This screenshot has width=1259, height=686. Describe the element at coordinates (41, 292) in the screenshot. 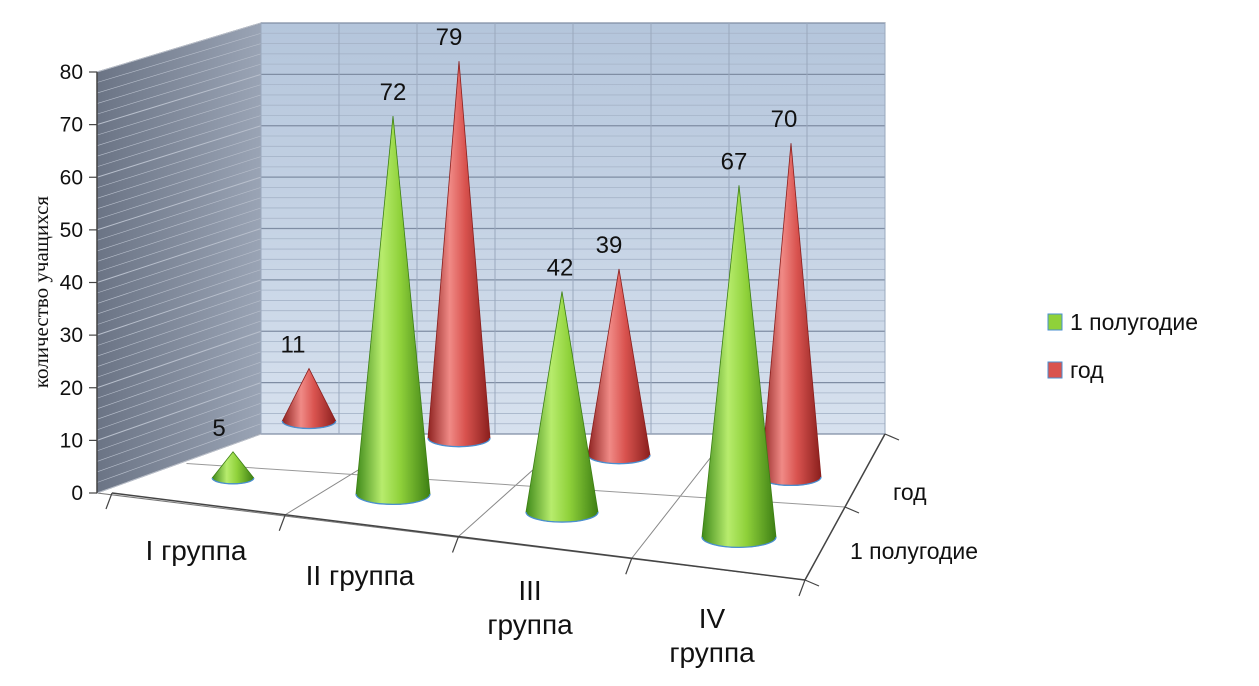

I see `y-axis-title: количество учащихся` at that location.